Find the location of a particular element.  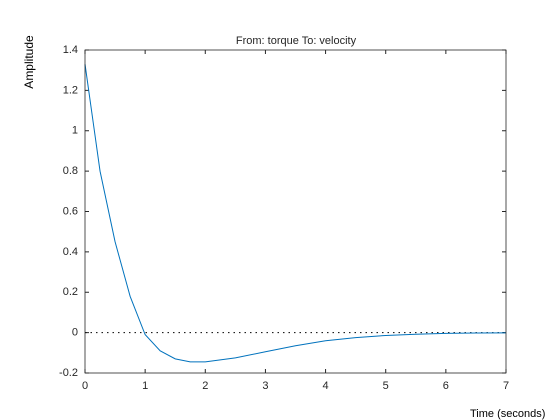

y-tick-label: 1.2 is located at coordinates (70, 90).